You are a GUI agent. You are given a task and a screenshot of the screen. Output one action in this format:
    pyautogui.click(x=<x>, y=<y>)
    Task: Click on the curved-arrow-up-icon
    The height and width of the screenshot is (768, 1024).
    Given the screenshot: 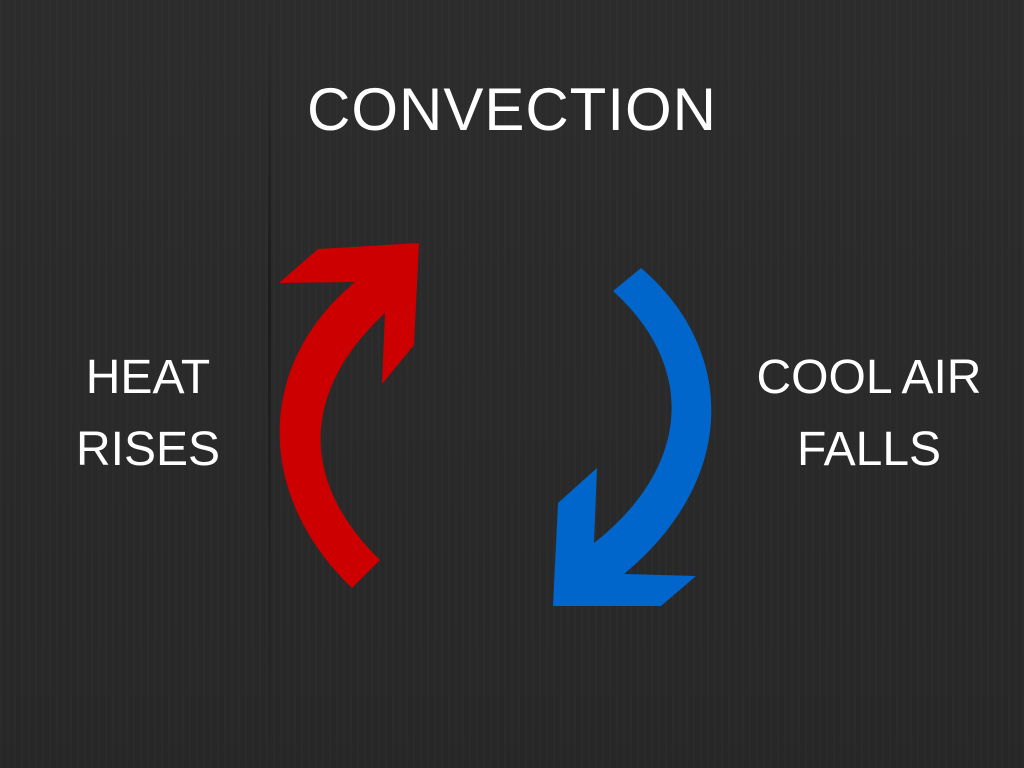 What is the action you would take?
    pyautogui.click(x=349, y=415)
    